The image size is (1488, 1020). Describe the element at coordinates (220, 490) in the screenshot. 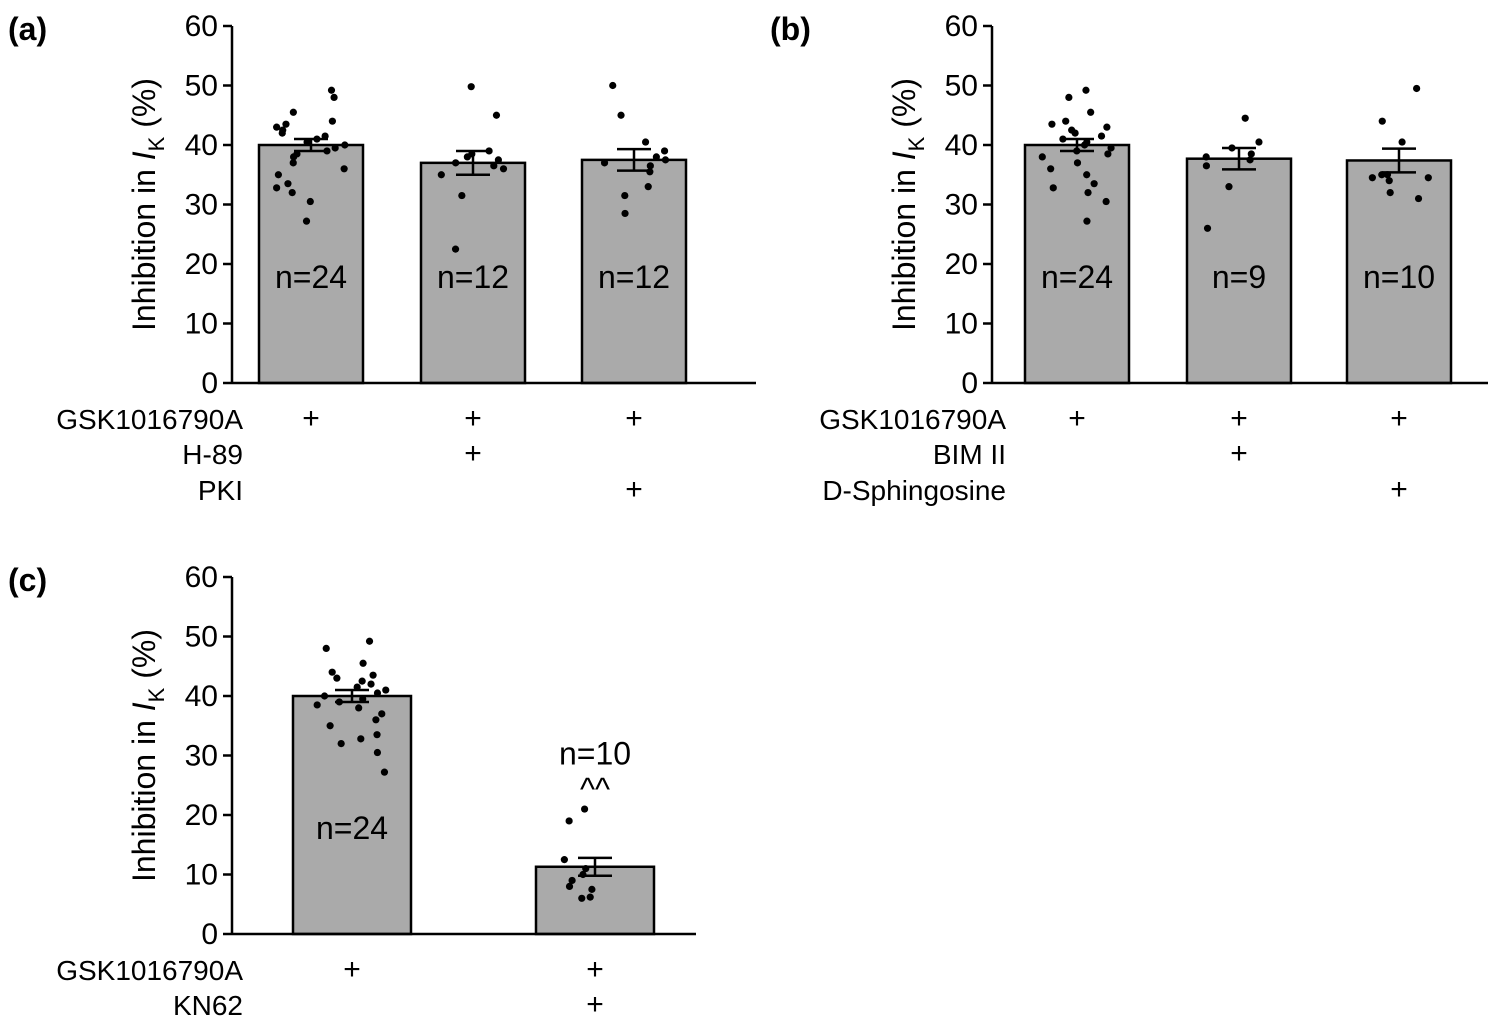

I see `treatment-label: PKI` at that location.